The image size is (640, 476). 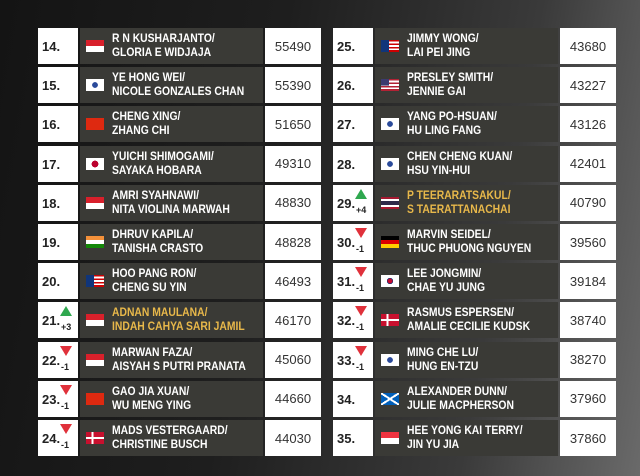 I want to click on thailand-flag-icon, so click(x=390, y=202).